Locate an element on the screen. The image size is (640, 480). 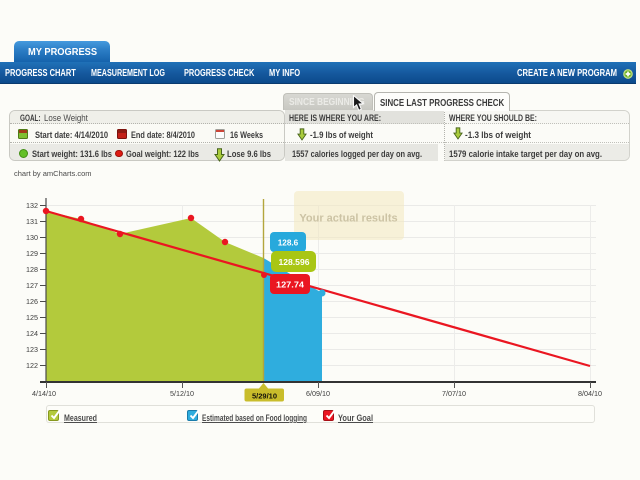
svg-text: Your actual results is located at coordinates (348, 219).